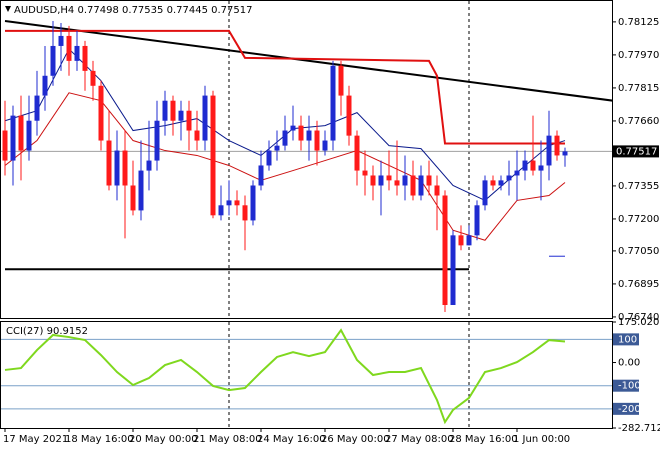  What do you see at coordinates (227, 439) in the screenshot?
I see `x-tick-label: 21 May 08:00` at bounding box center [227, 439].